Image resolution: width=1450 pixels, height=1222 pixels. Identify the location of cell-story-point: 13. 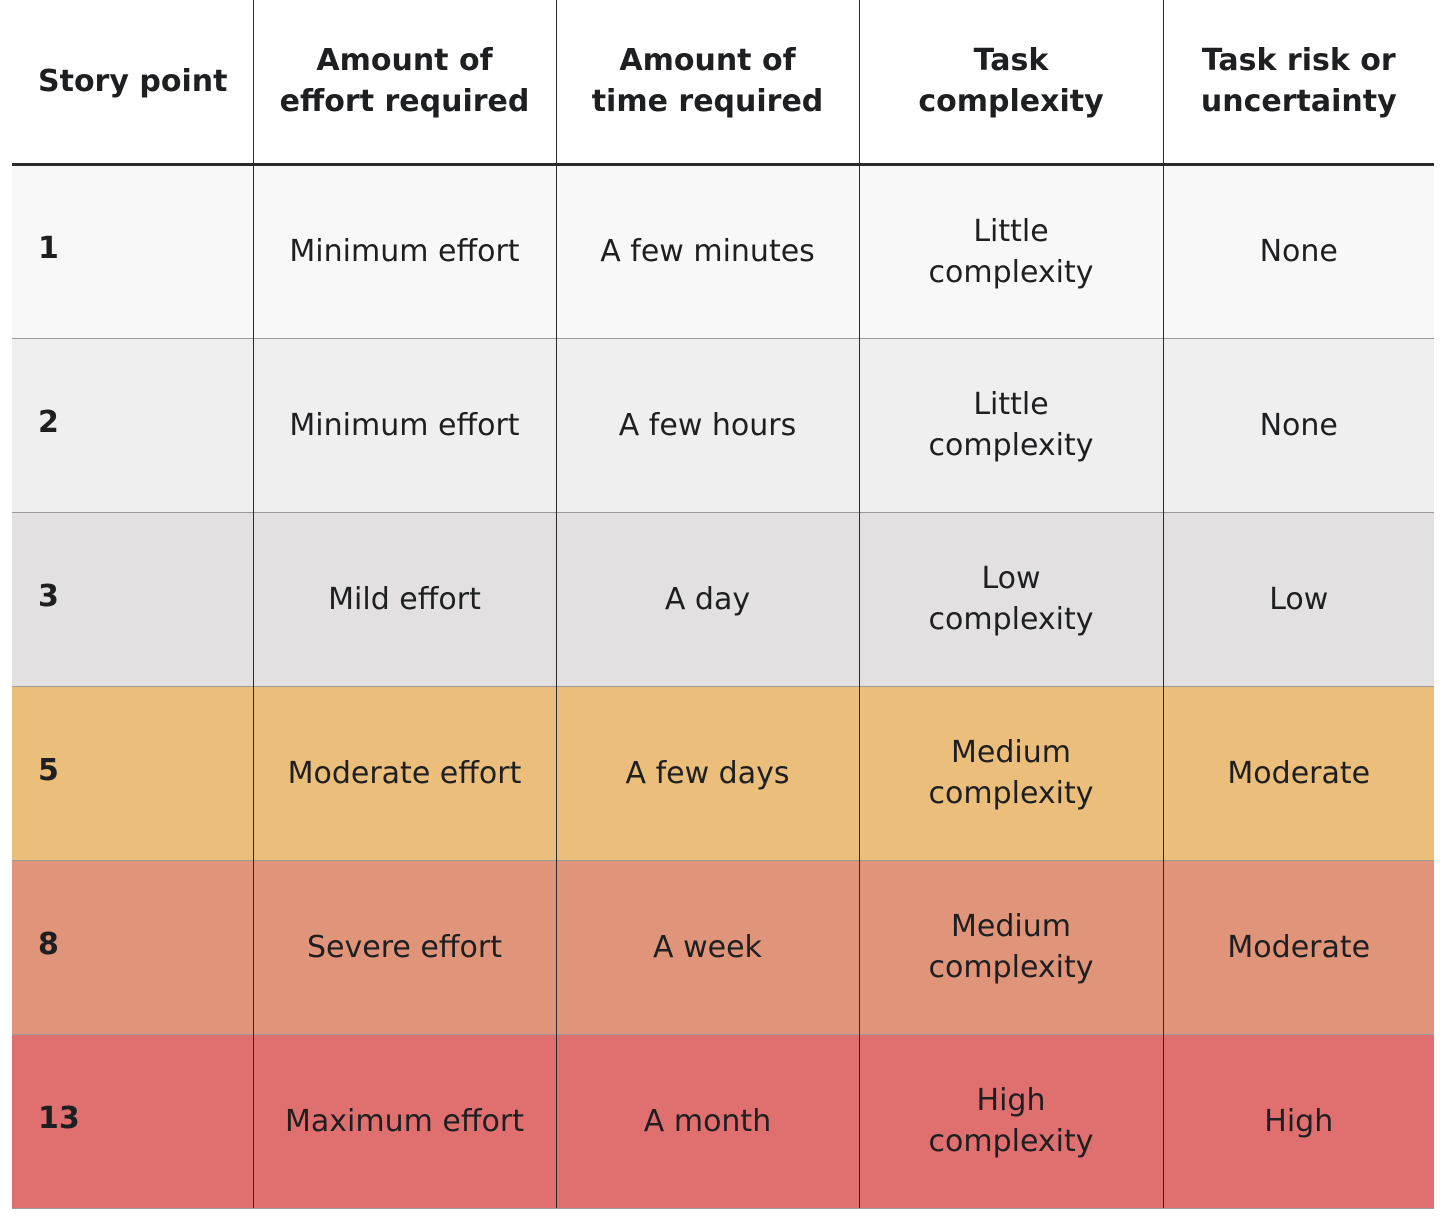
(132, 1121).